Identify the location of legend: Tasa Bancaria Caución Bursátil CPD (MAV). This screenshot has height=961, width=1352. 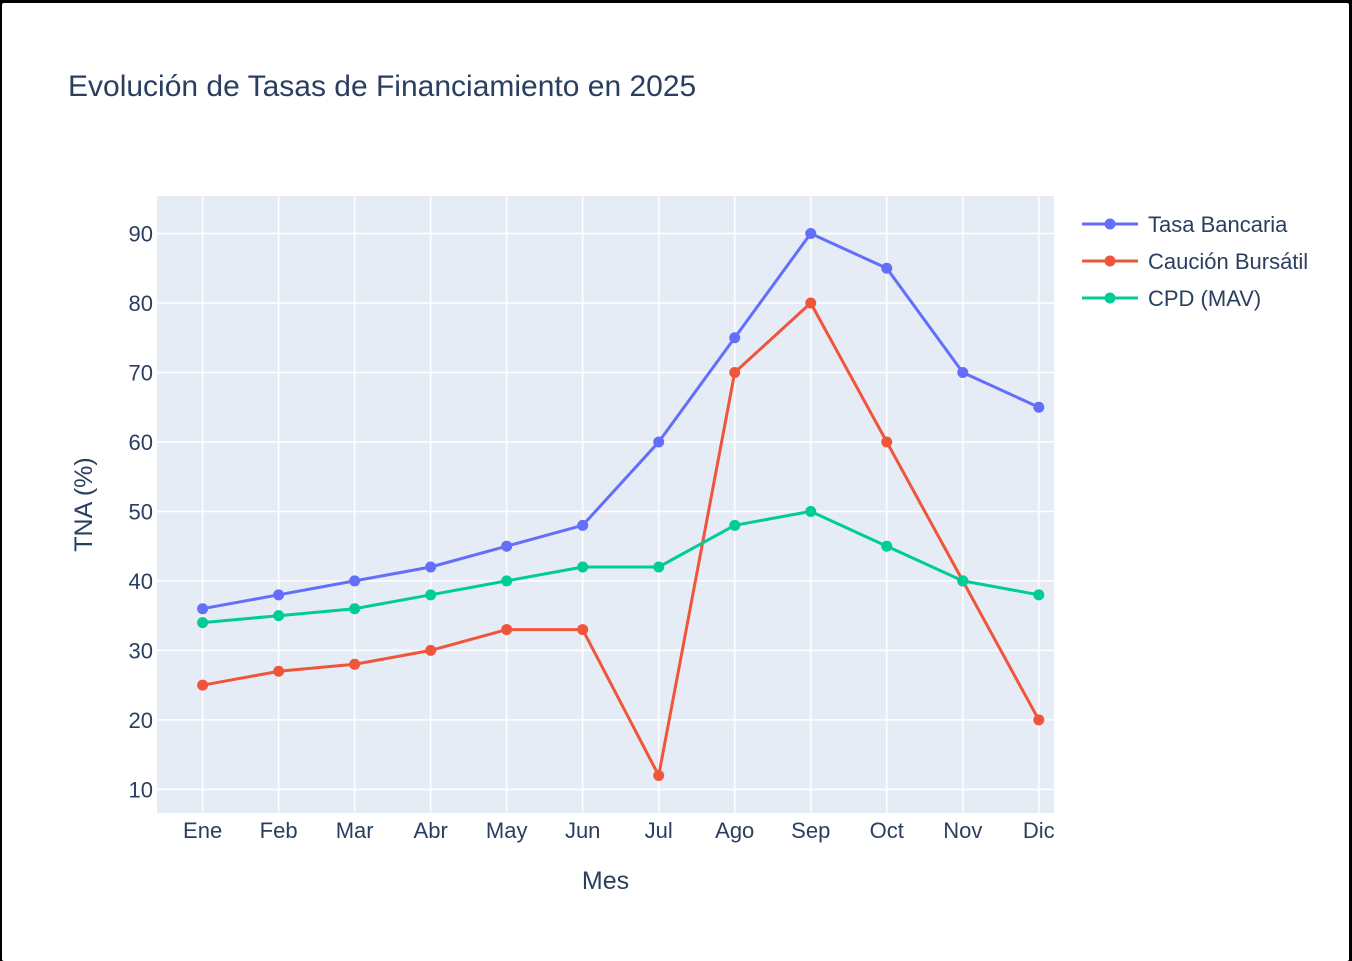
(1195, 261).